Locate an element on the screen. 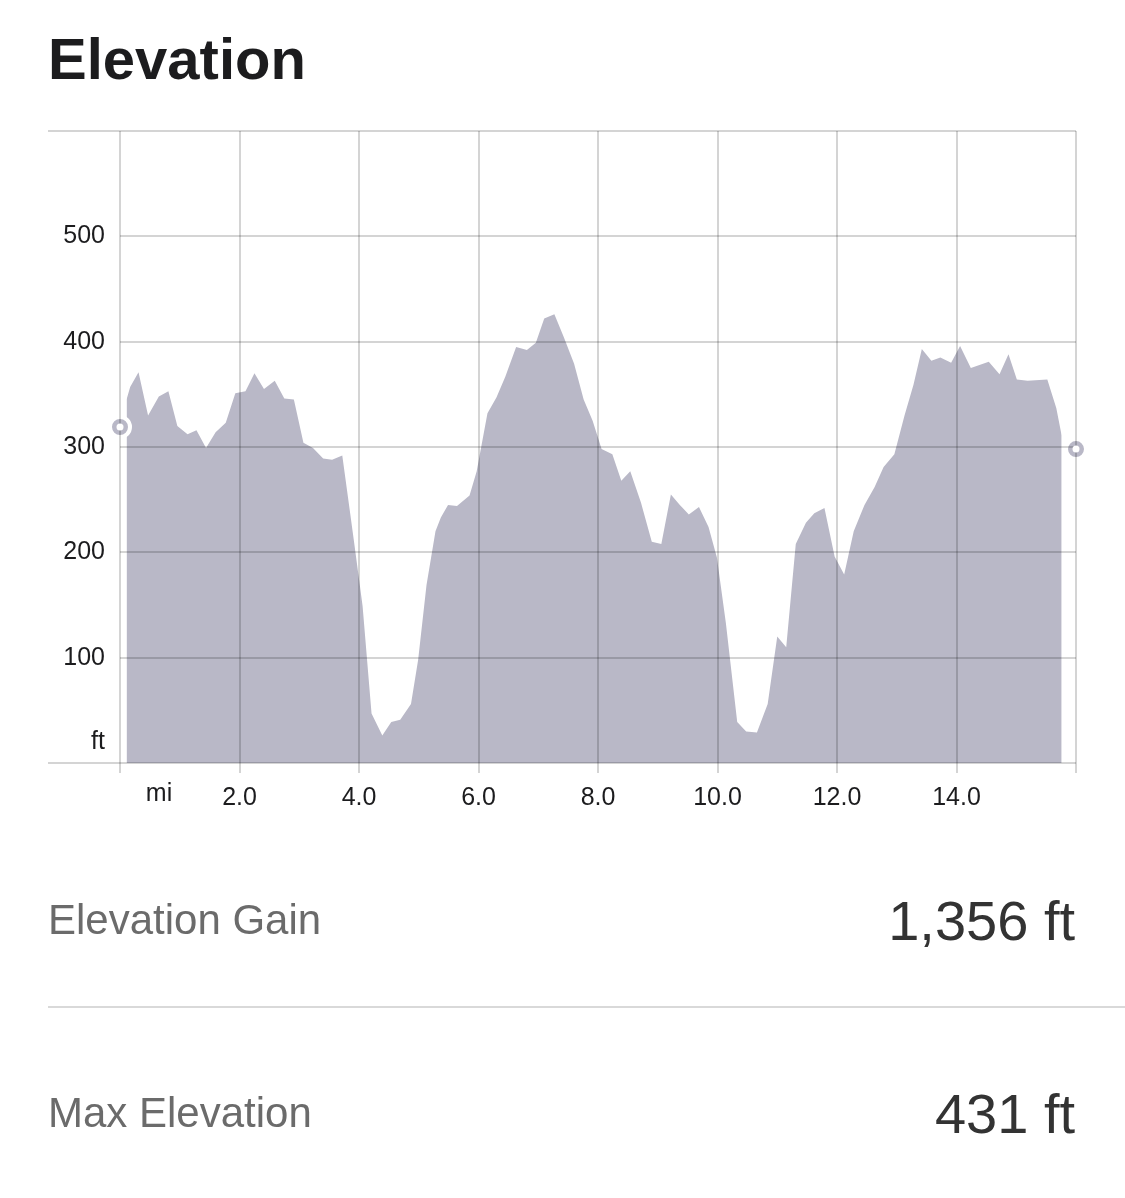 The image size is (1125, 1198). x-tick-label: 6.0 is located at coordinates (478, 795).